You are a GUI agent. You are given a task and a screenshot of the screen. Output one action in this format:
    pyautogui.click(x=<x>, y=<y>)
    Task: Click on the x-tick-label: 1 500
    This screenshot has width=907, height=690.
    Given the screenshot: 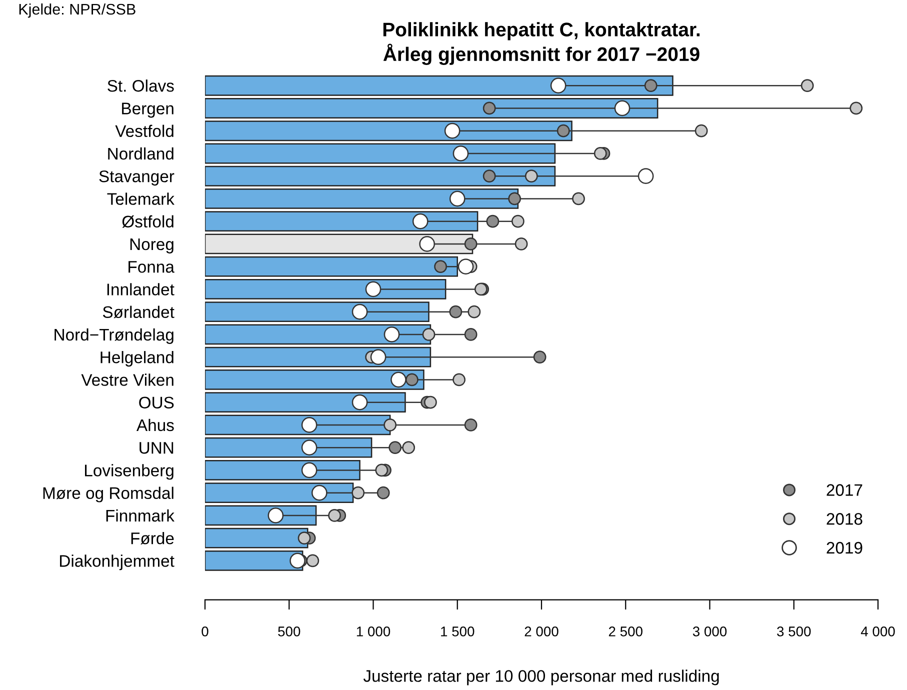 What is the action you would take?
    pyautogui.click(x=457, y=631)
    